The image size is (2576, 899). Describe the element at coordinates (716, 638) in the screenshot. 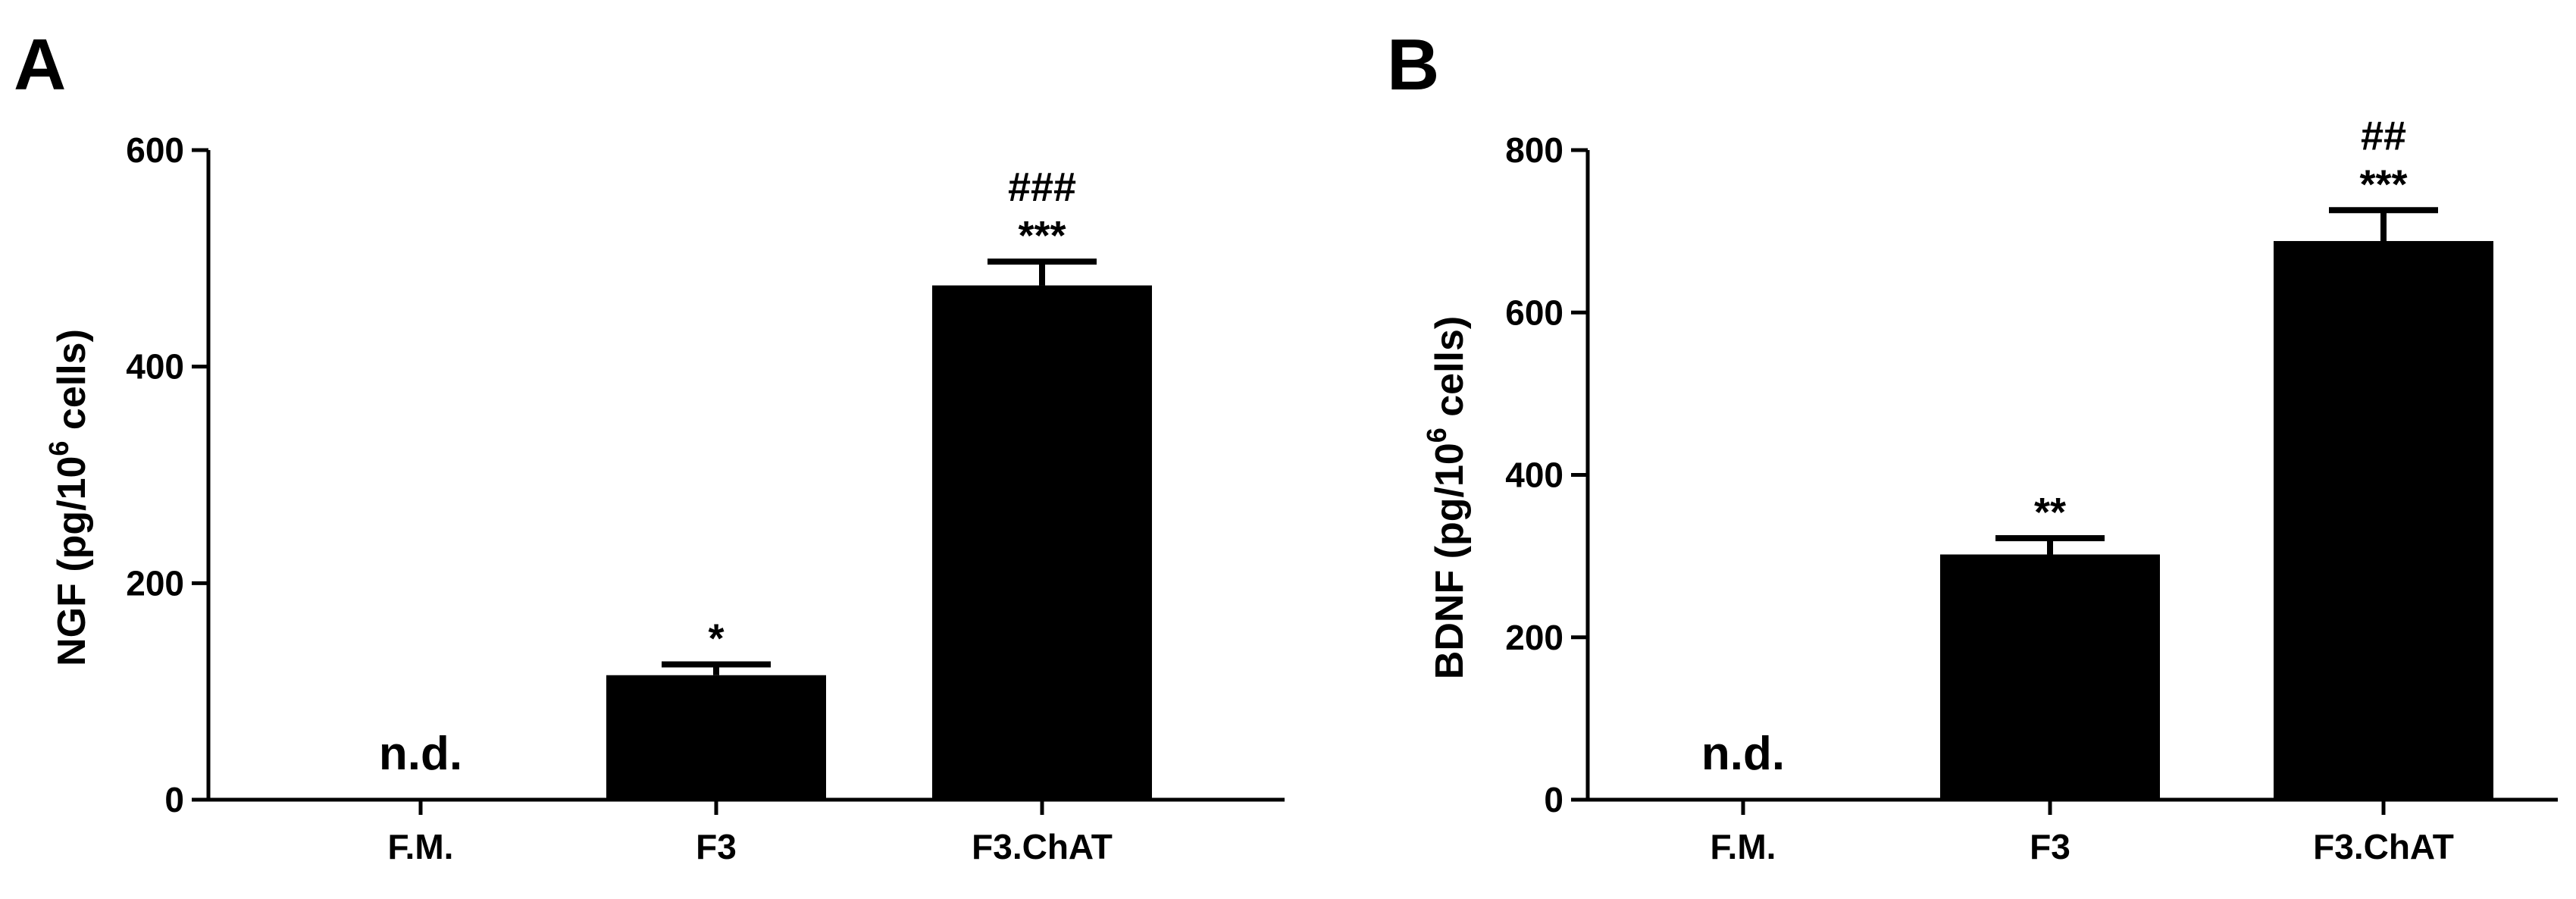

I see `significance-label: *` at that location.